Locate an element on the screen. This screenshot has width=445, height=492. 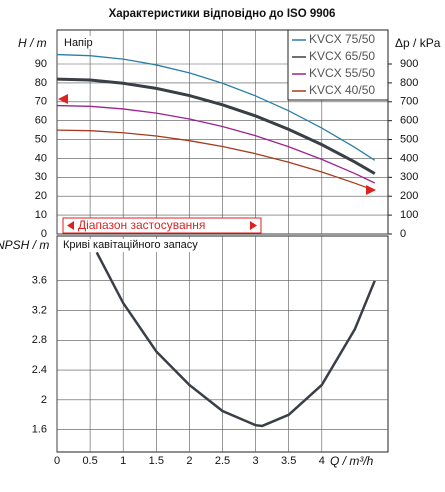
y-tick-label: 10 is located at coordinates (41, 215).